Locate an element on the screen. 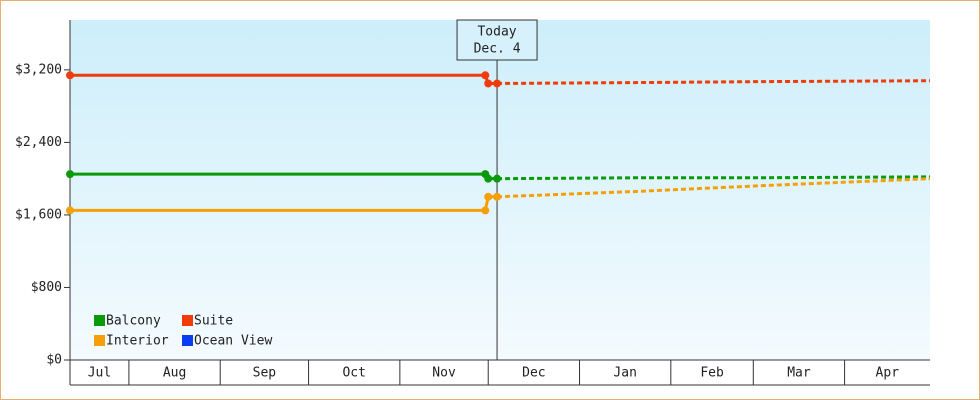 The width and height of the screenshot is (980, 400). x-tick-label: Jan is located at coordinates (624, 373).